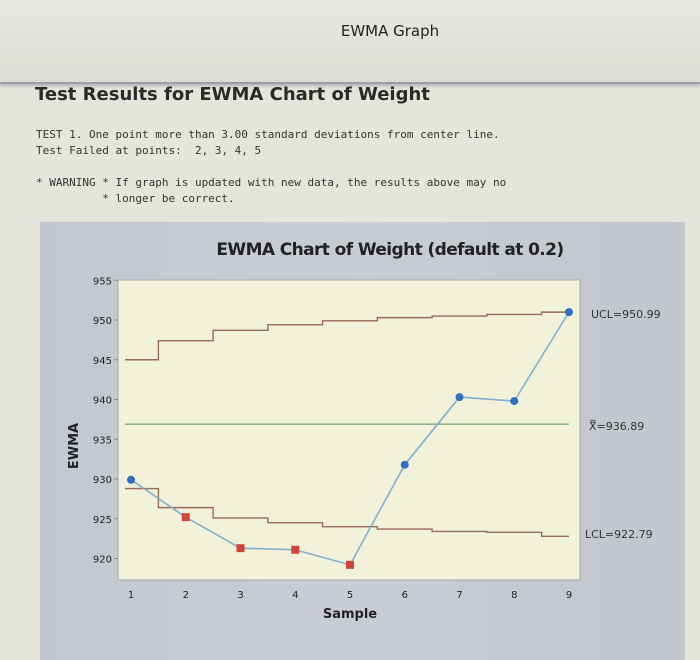 The image size is (700, 660). I want to click on ucl-label: UCL=950.99, so click(626, 314).